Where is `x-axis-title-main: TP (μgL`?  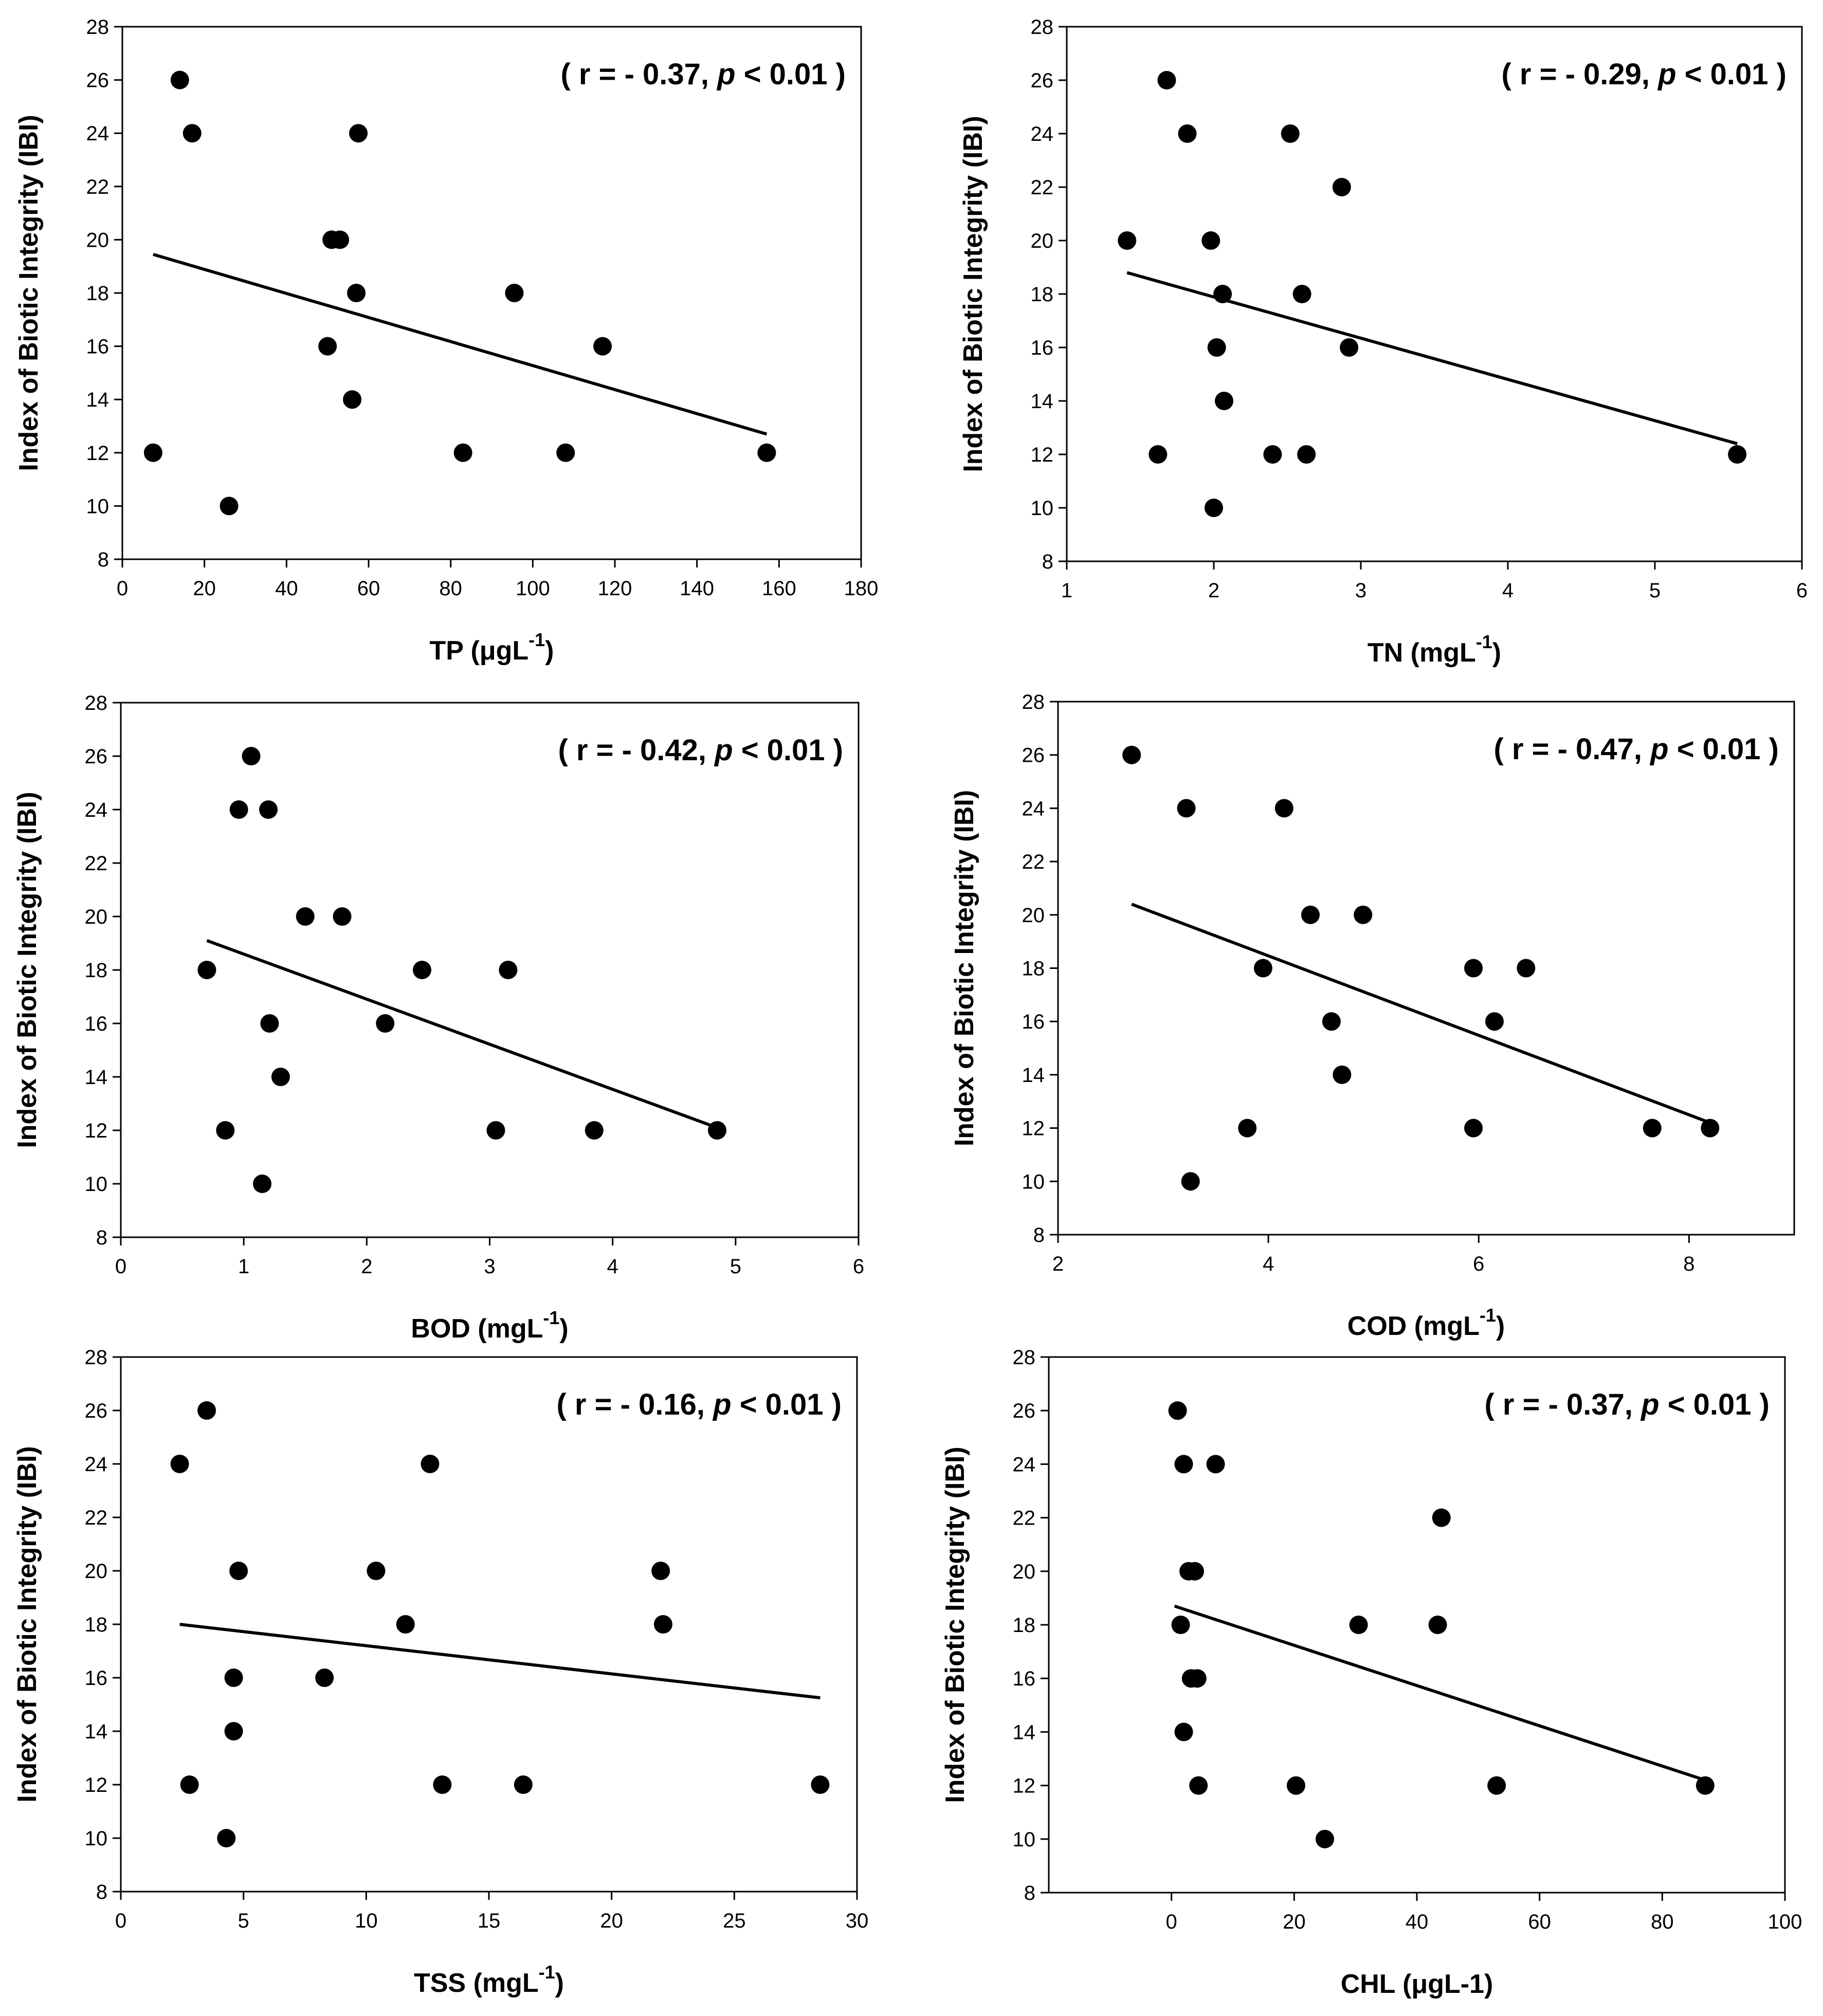 x-axis-title-main: TP (μgL is located at coordinates (479, 651).